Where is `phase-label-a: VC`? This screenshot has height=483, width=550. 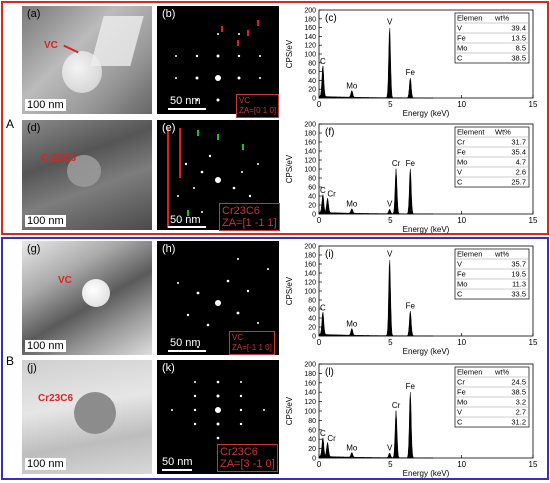
phase-label-a: VC is located at coordinates (51, 45).